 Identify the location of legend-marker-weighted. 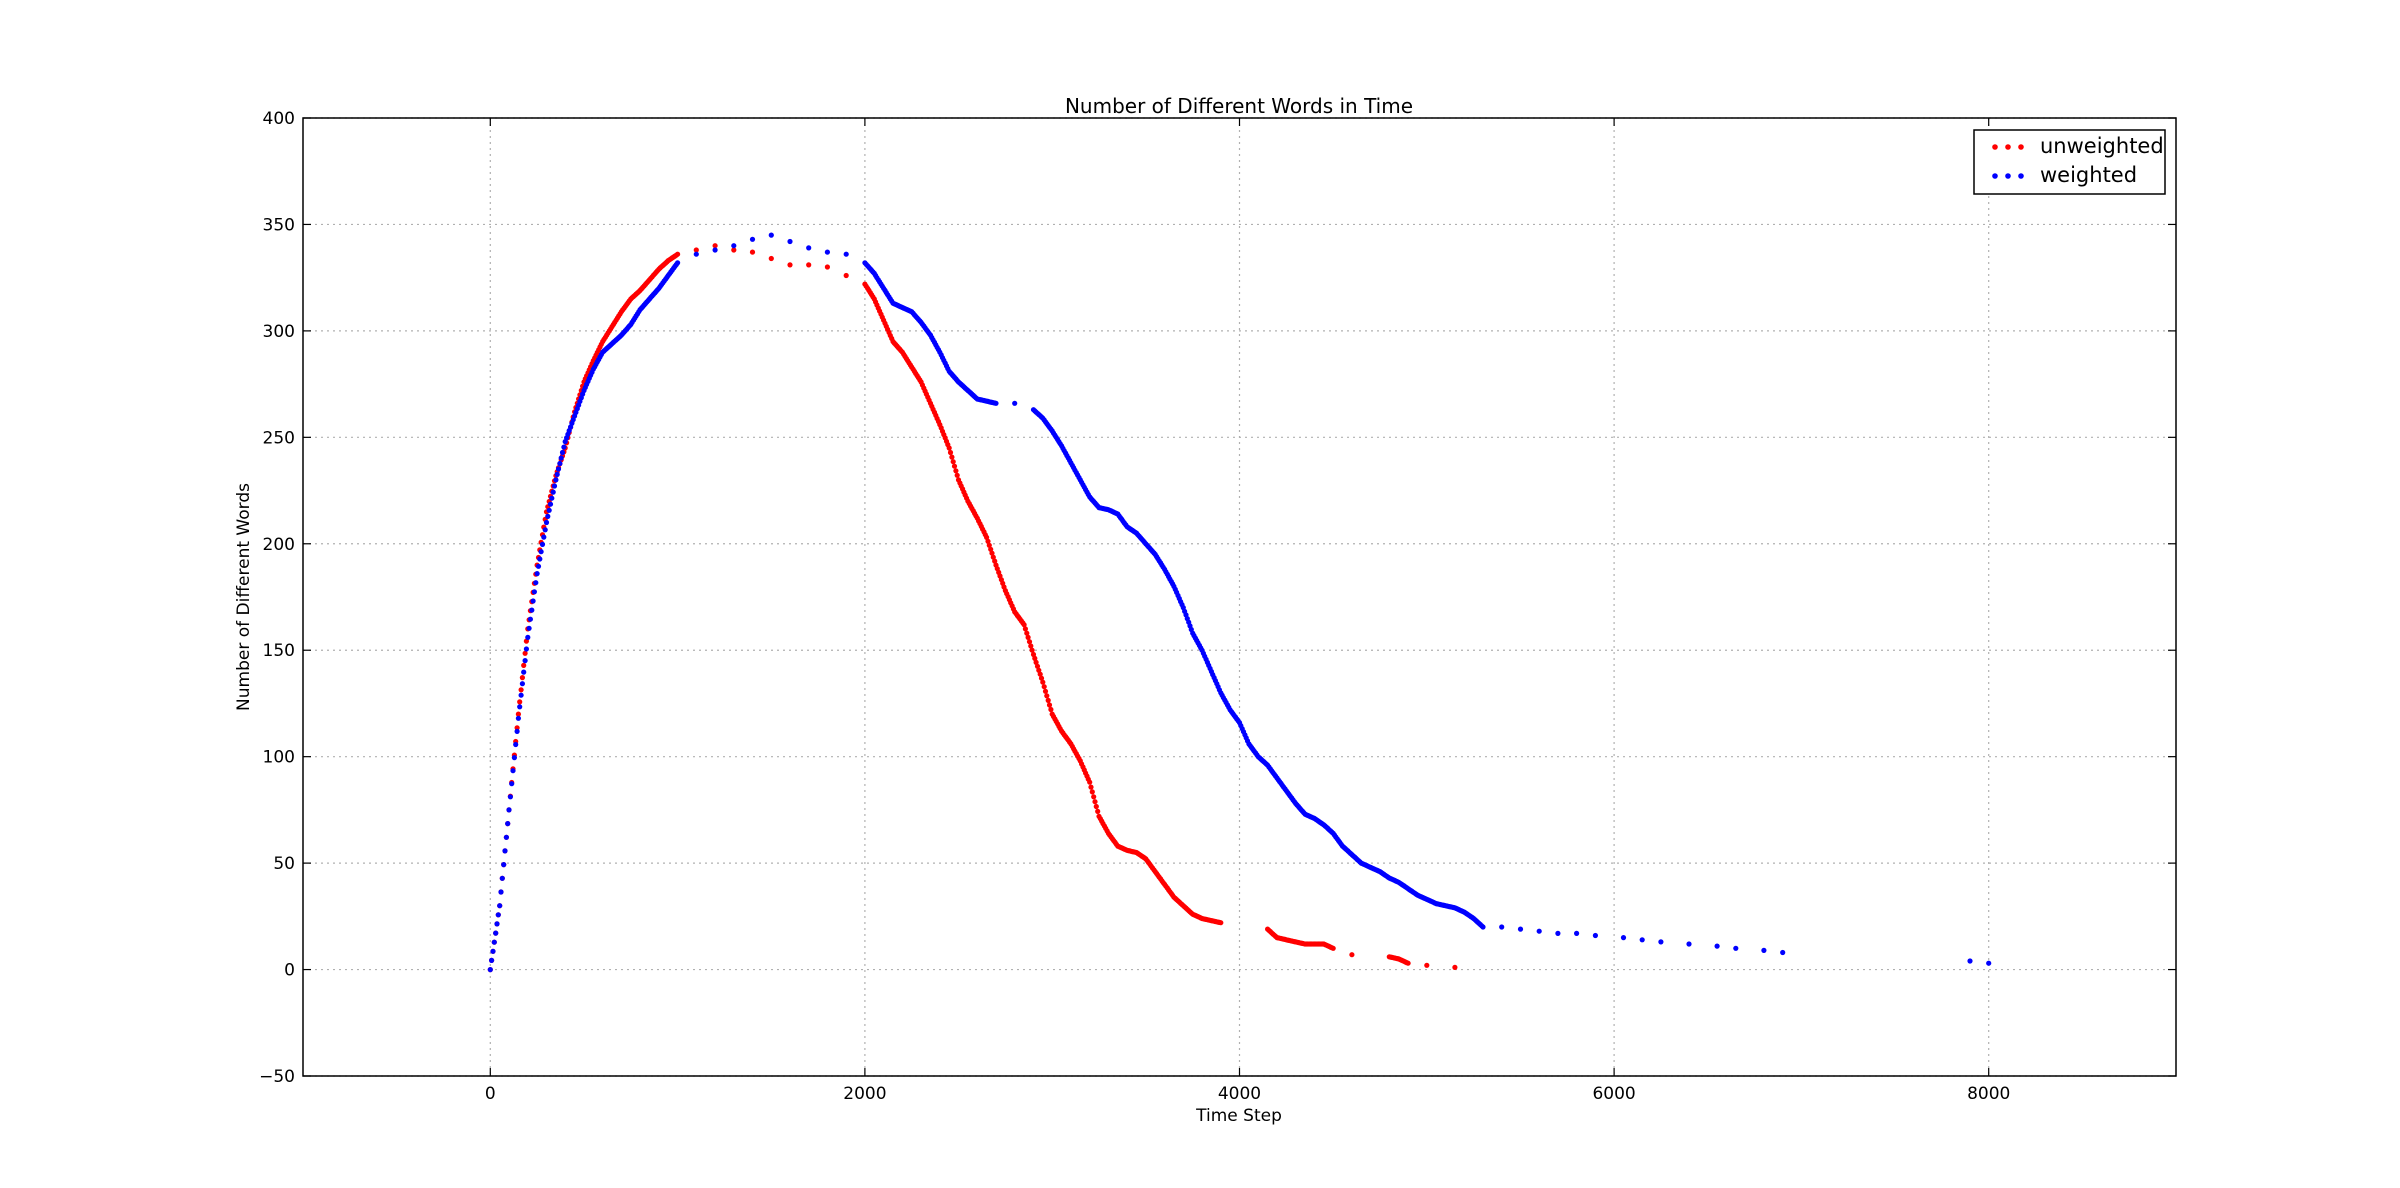
(2008, 176).